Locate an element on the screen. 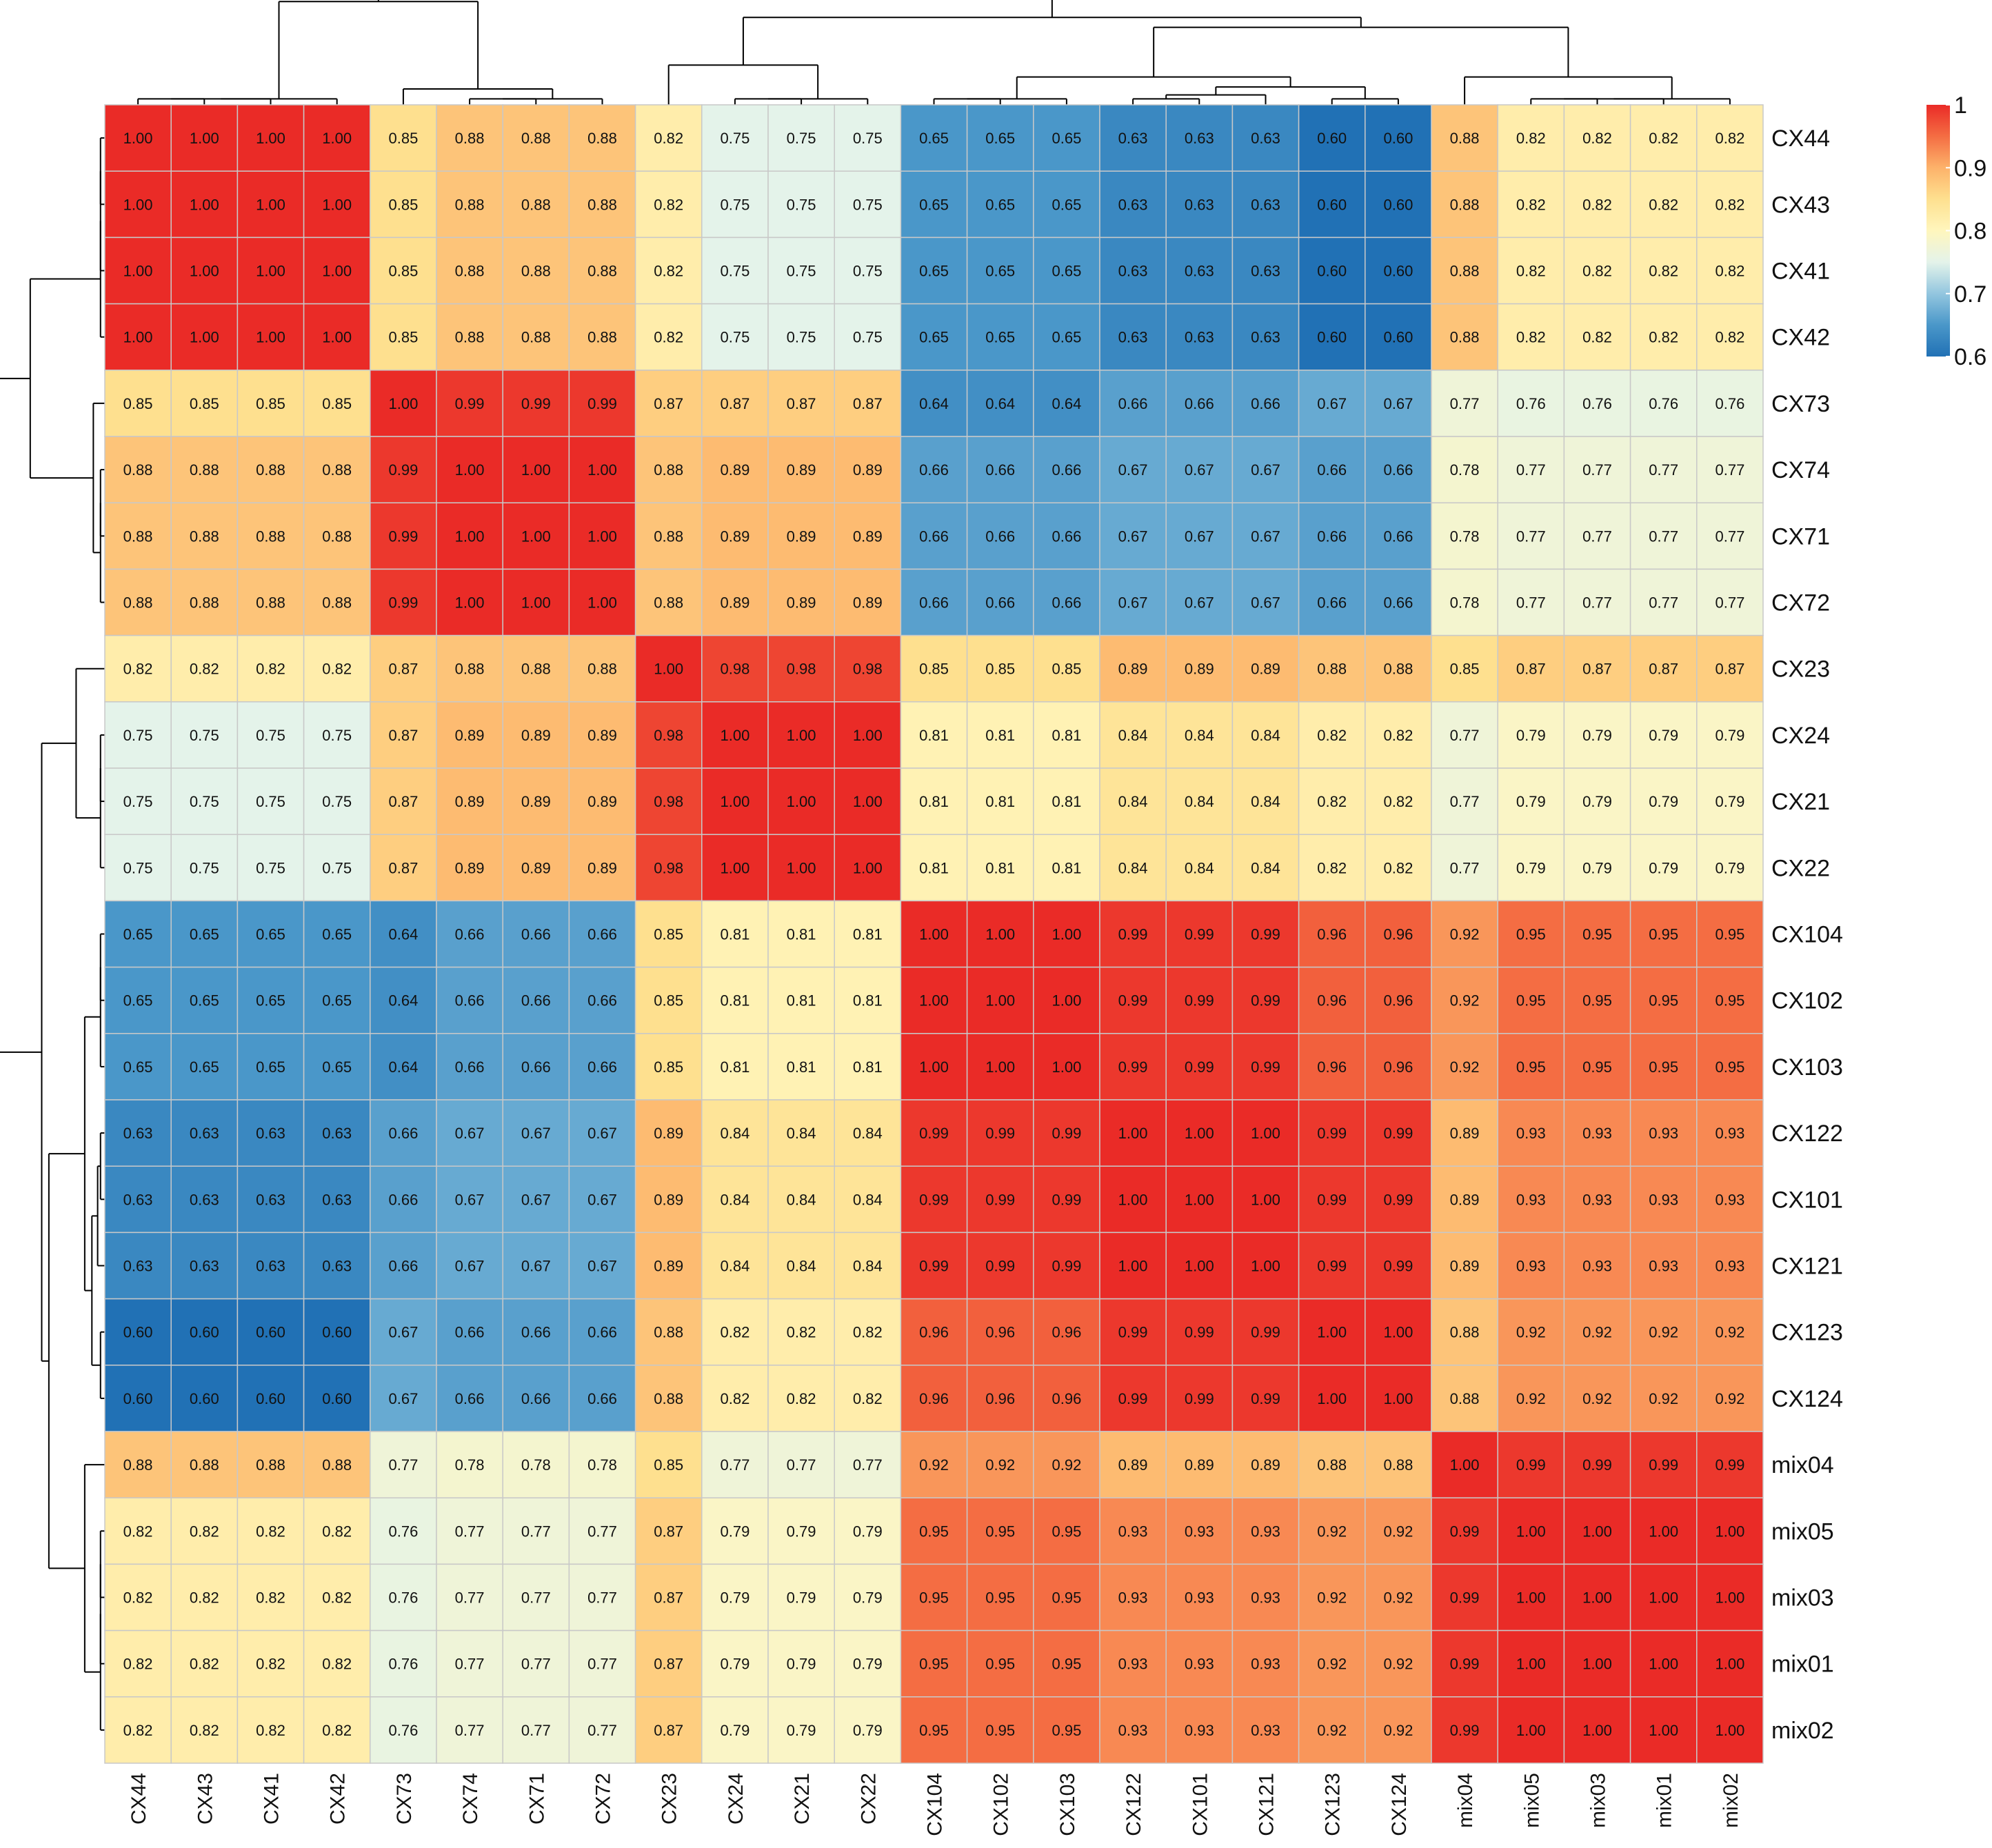 The image size is (1992, 1848). row-label: CX22 is located at coordinates (1801, 868).